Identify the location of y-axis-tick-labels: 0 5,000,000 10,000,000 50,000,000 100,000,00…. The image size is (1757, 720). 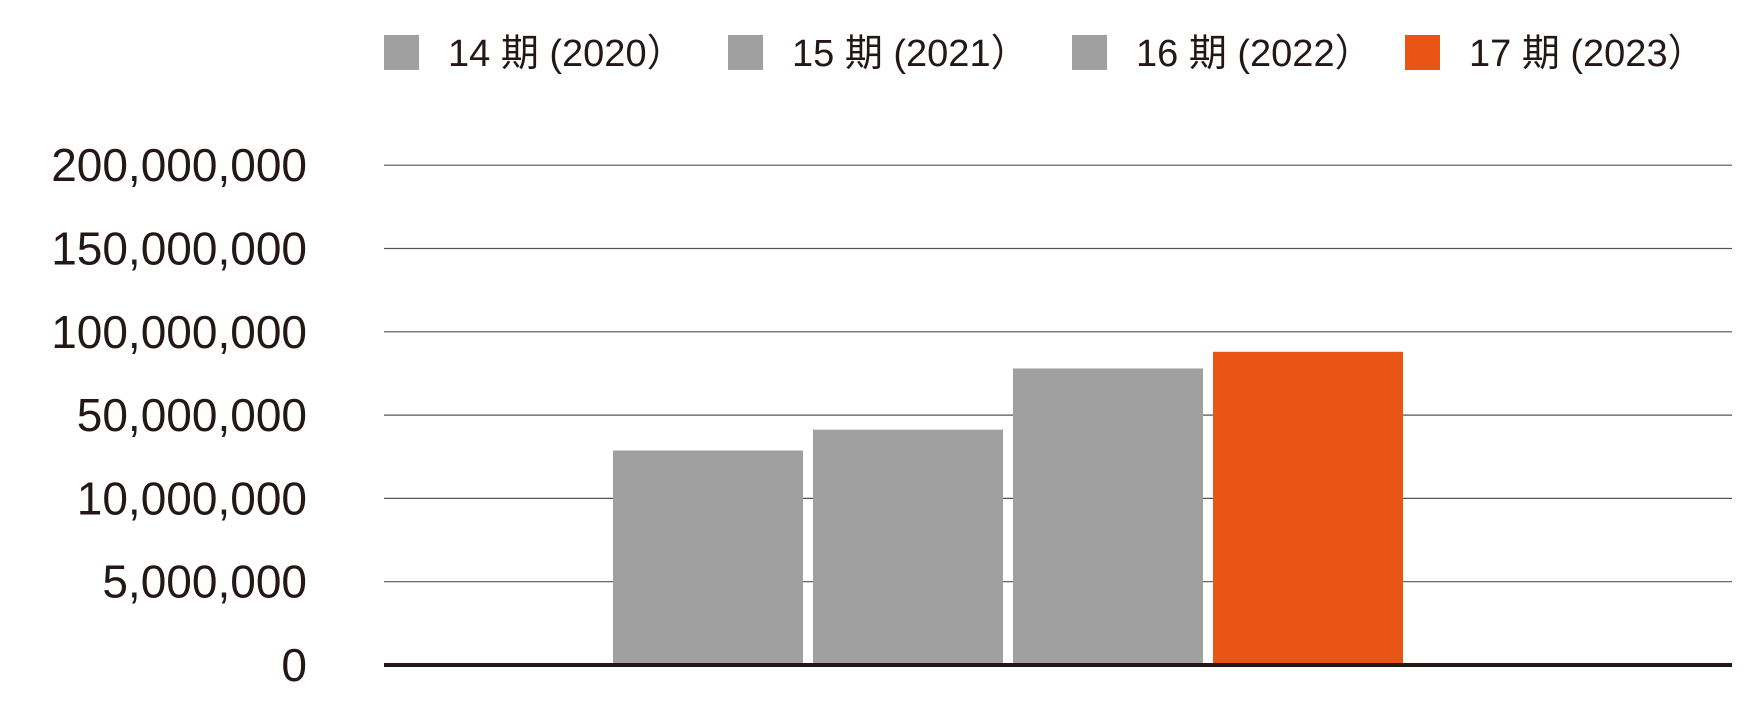
(179, 415).